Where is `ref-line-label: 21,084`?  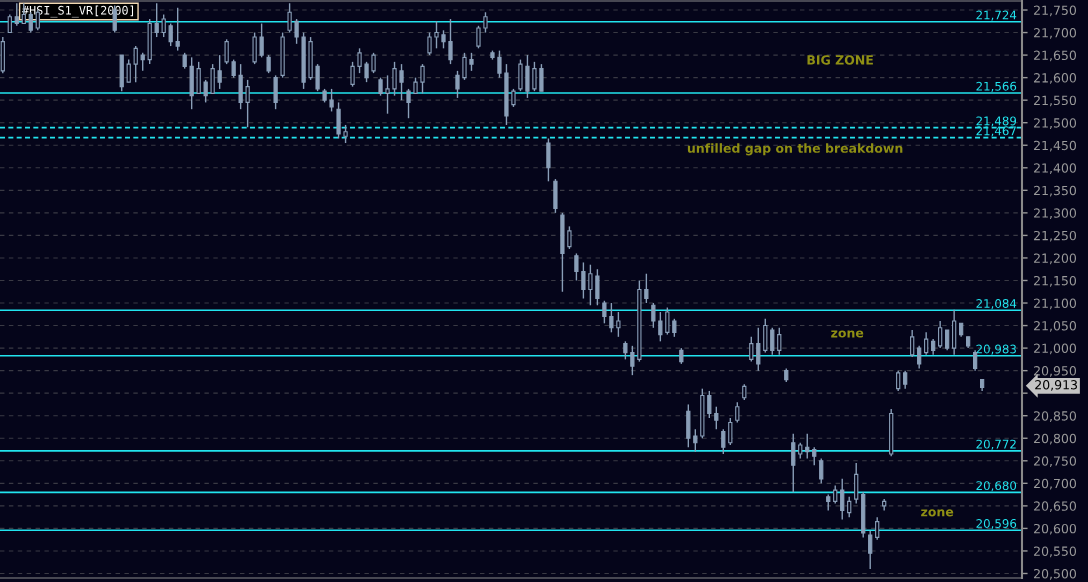 ref-line-label: 21,084 is located at coordinates (996, 304).